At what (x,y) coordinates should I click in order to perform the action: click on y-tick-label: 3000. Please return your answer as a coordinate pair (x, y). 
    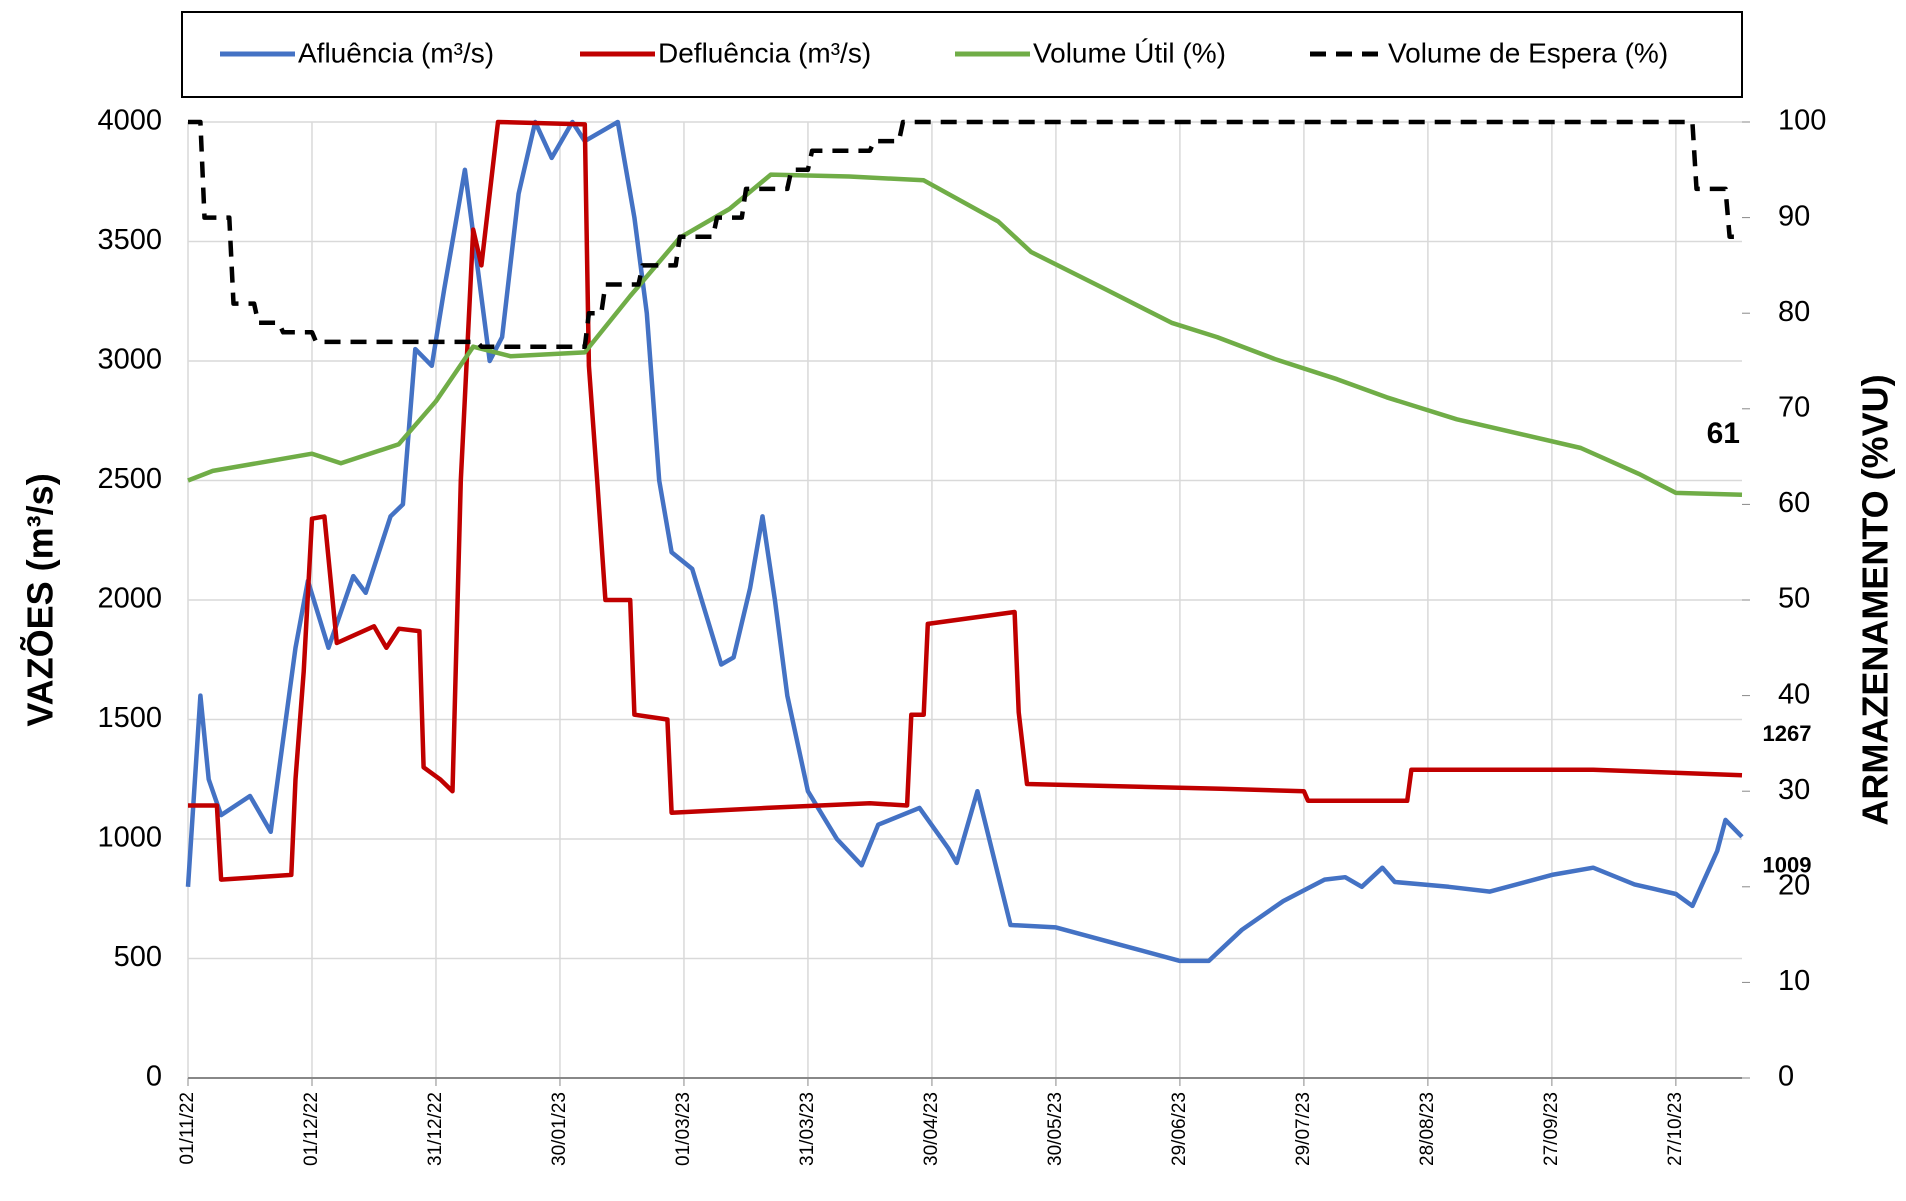
    Looking at the image, I should click on (129, 360).